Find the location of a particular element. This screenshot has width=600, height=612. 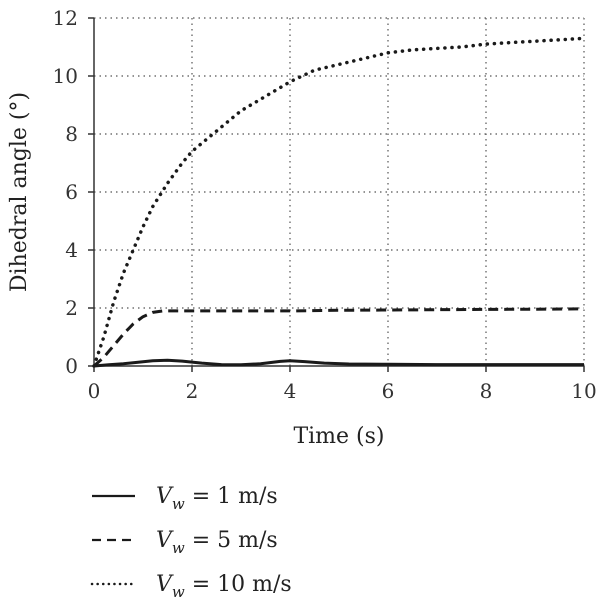

y-tick-label: 0 is located at coordinates (71, 366).